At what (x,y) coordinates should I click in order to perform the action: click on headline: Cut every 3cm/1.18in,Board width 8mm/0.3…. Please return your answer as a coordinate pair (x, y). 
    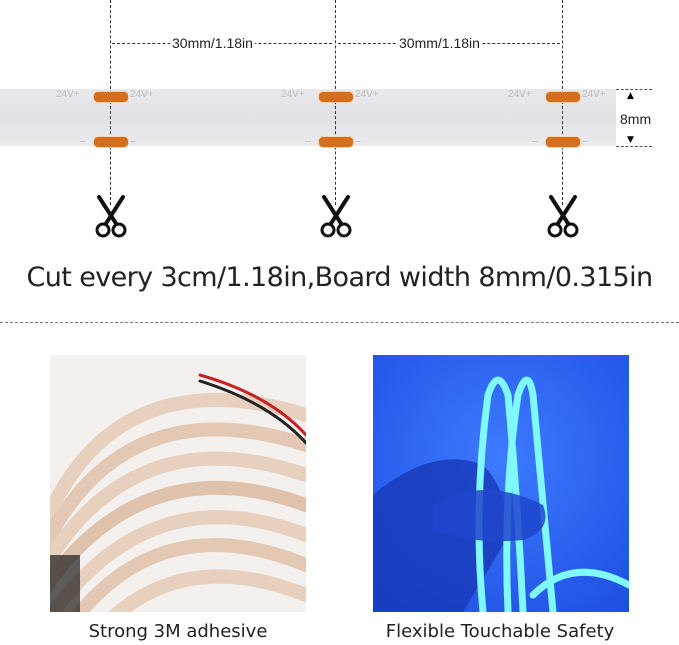
    Looking at the image, I should click on (339, 277).